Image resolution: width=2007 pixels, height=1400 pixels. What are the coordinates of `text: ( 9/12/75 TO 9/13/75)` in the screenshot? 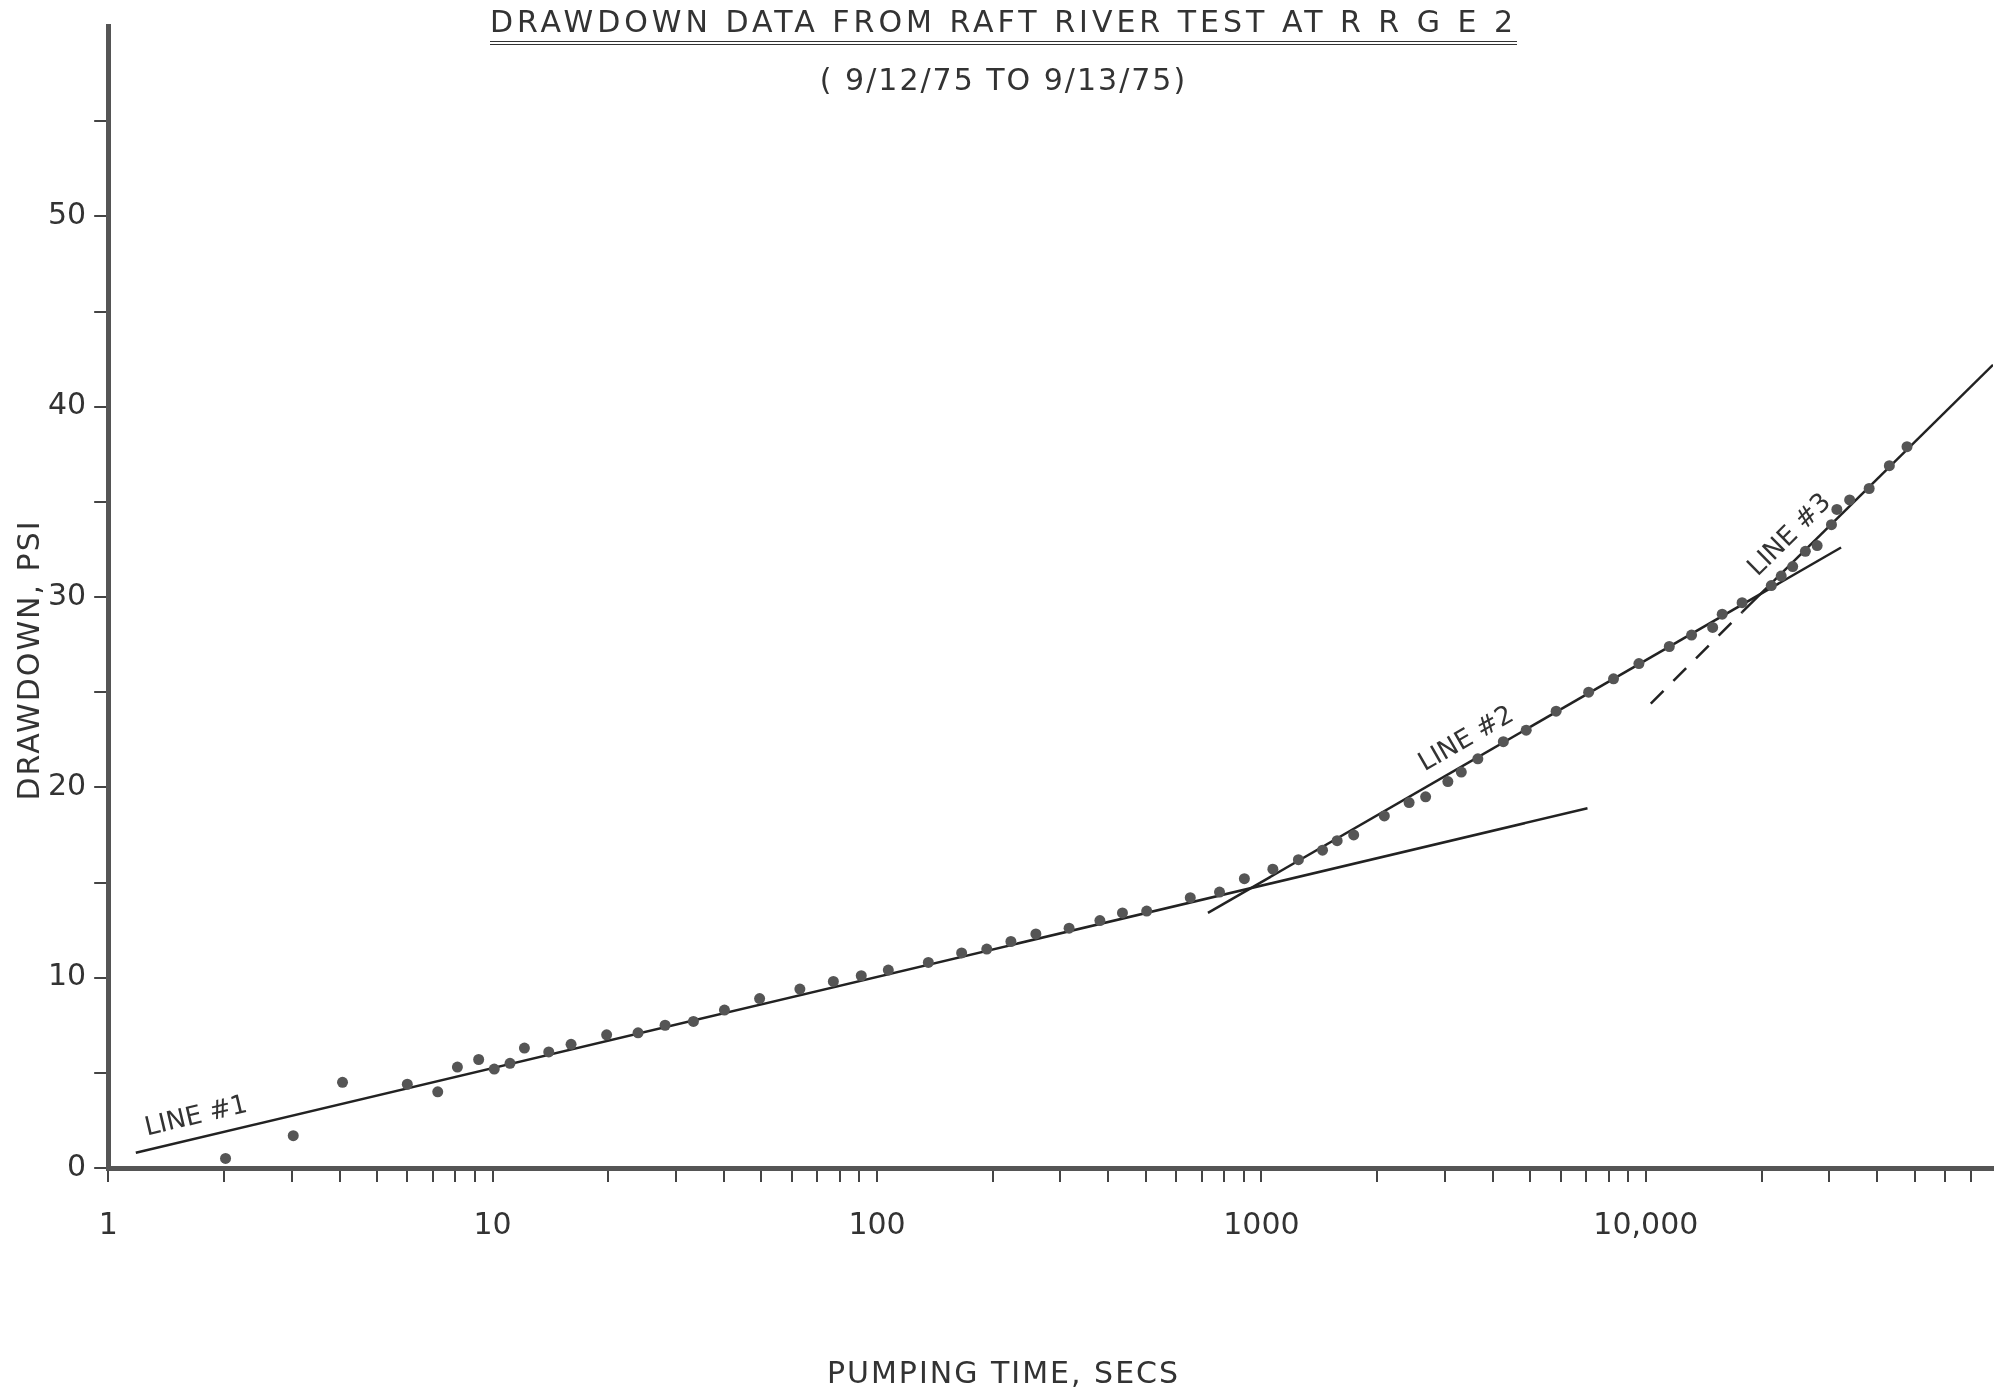 It's located at (1003, 79).